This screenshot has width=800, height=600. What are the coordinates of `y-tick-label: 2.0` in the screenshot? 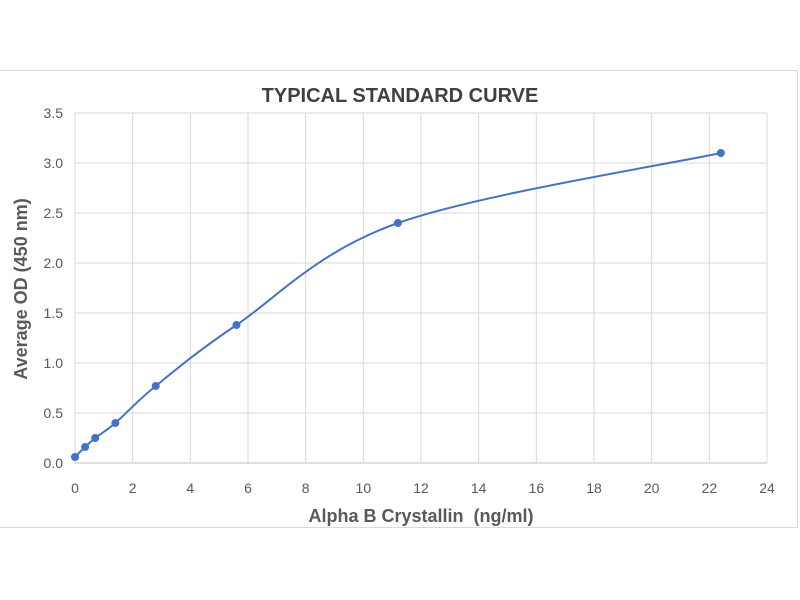 It's located at (54, 263).